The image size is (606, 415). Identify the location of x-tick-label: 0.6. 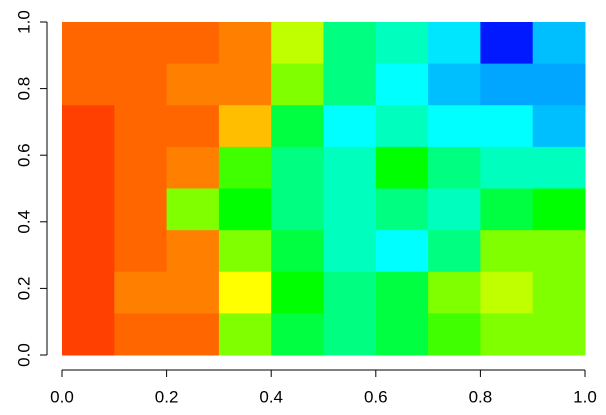
(376, 396).